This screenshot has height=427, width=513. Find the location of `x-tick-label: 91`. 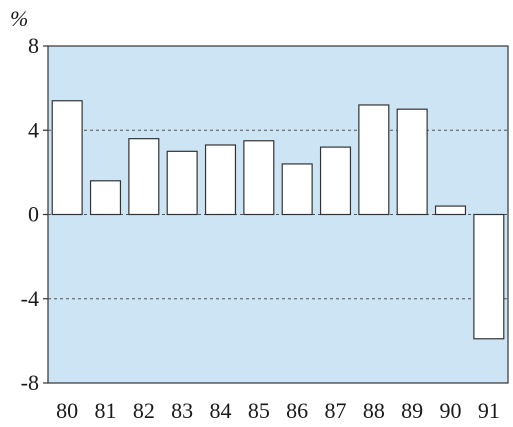

x-tick-label: 91 is located at coordinates (489, 410).